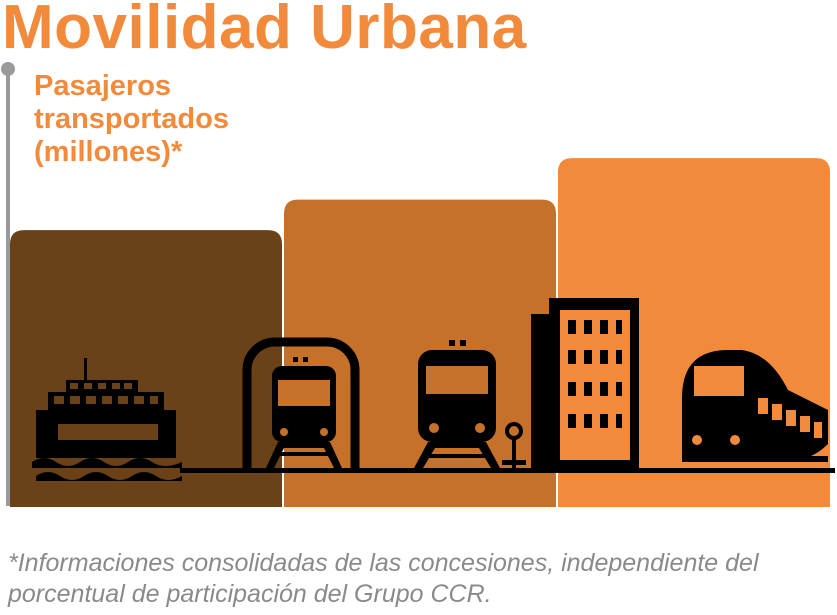 The image size is (837, 615). I want to click on ground-line, so click(507, 470).